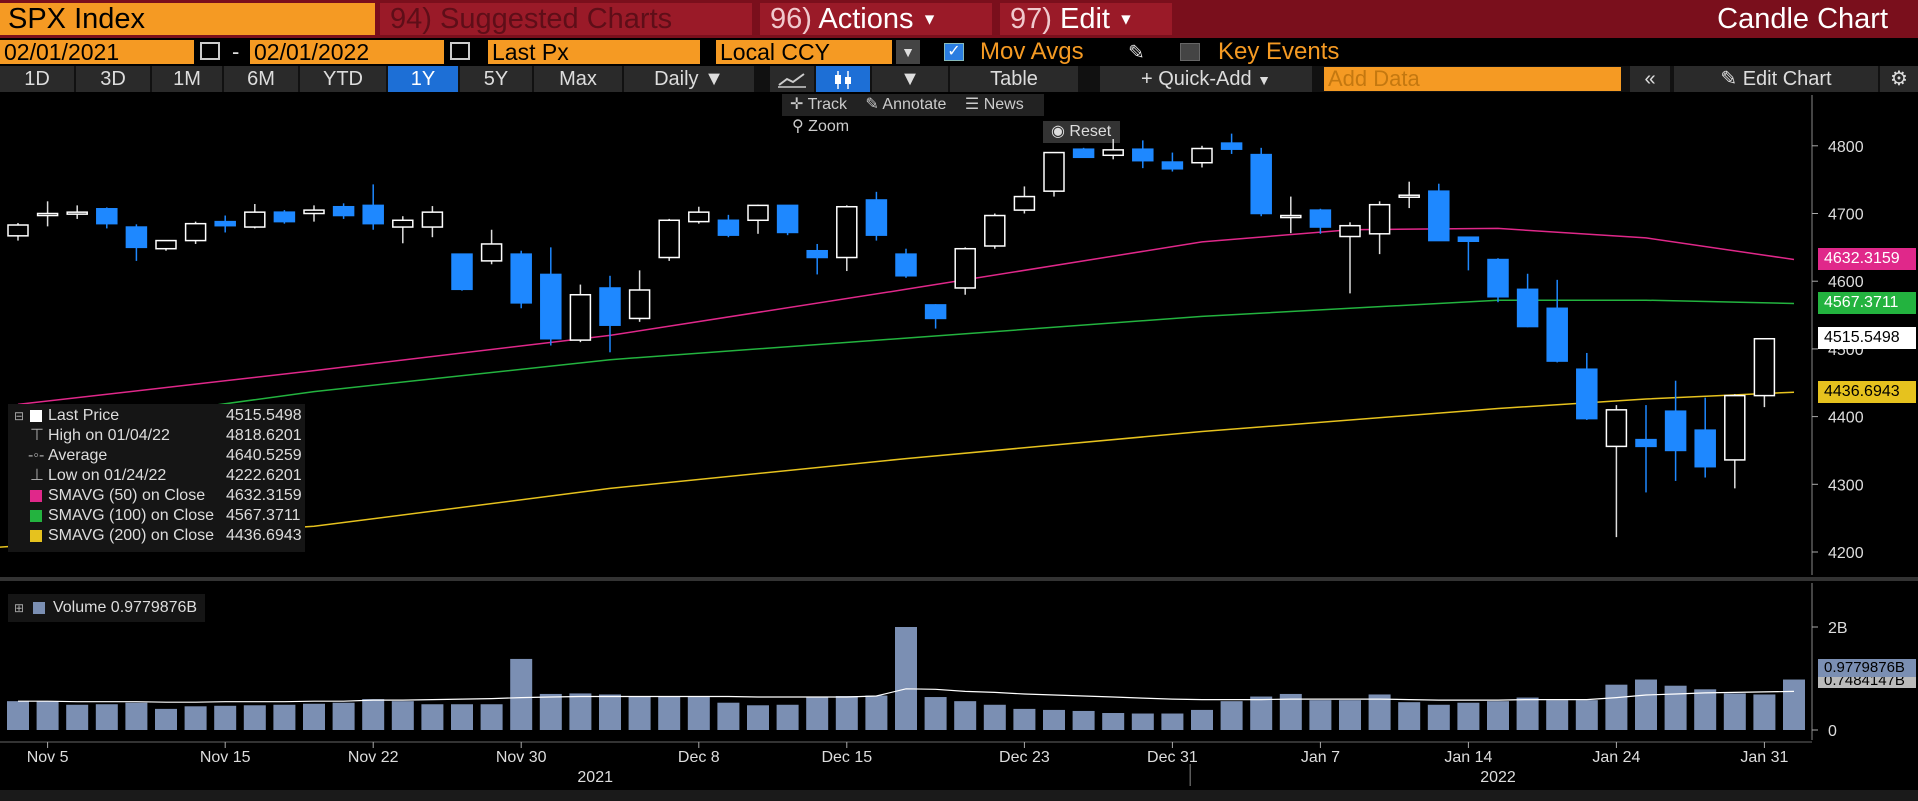 Image resolution: width=1918 pixels, height=801 pixels. Describe the element at coordinates (496, 79) in the screenshot. I see `range-button-5y: 5Y` at that location.